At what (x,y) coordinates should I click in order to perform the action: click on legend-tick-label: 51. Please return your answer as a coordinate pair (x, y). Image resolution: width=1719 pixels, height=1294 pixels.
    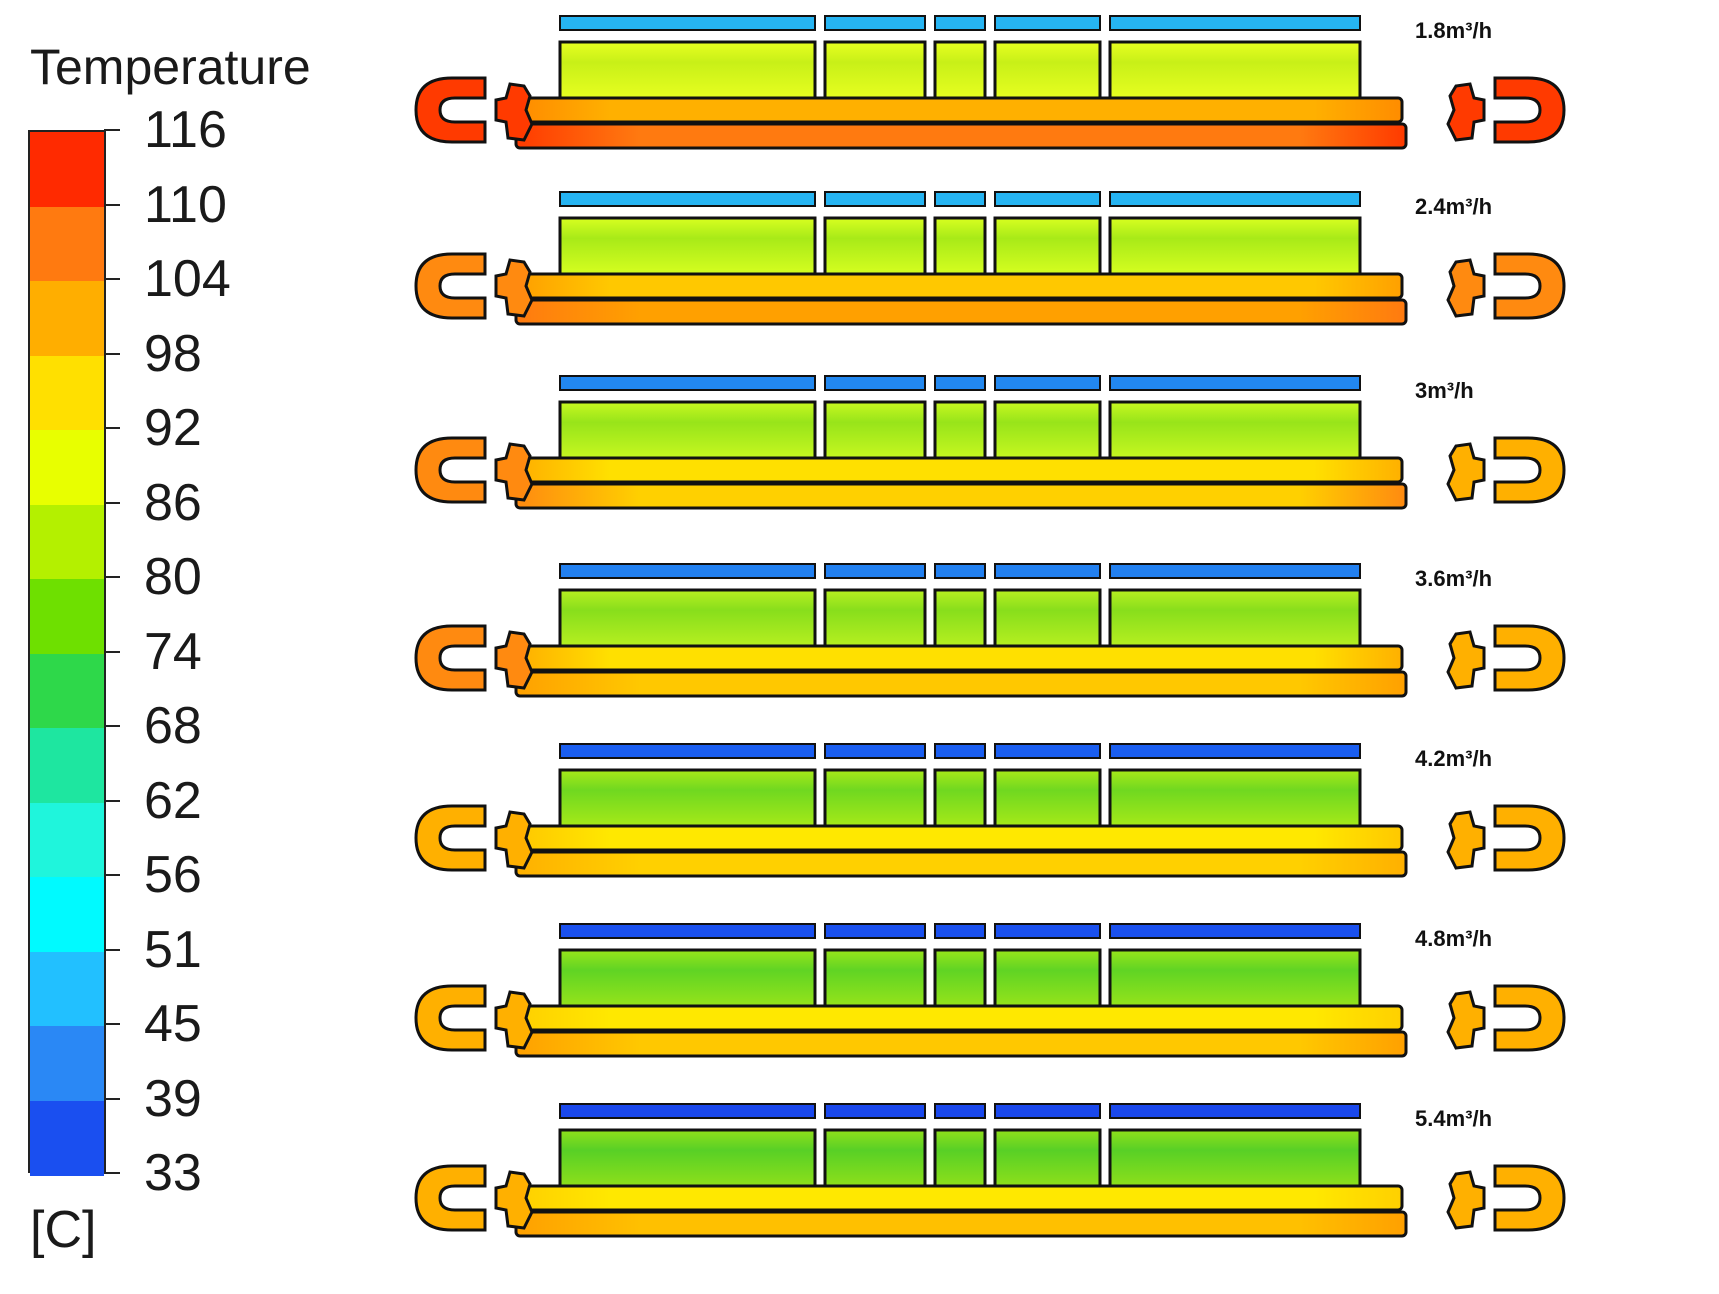
    Looking at the image, I should click on (173, 949).